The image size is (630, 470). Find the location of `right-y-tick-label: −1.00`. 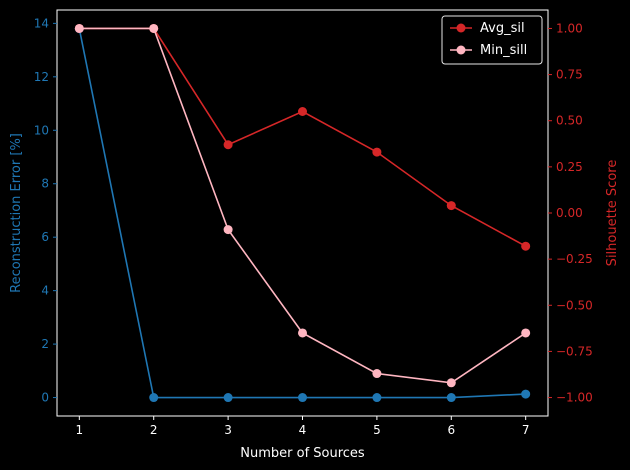

right-y-tick-label: −1.00 is located at coordinates (574, 398).